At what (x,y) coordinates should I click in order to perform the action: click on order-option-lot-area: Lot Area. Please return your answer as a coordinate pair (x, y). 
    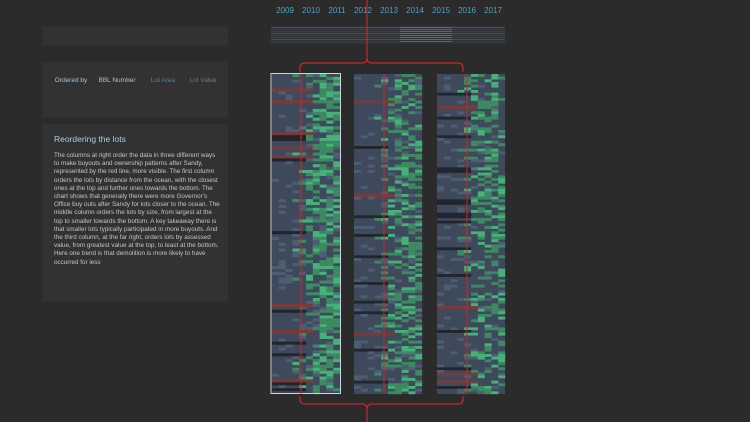
    Looking at the image, I should click on (163, 80).